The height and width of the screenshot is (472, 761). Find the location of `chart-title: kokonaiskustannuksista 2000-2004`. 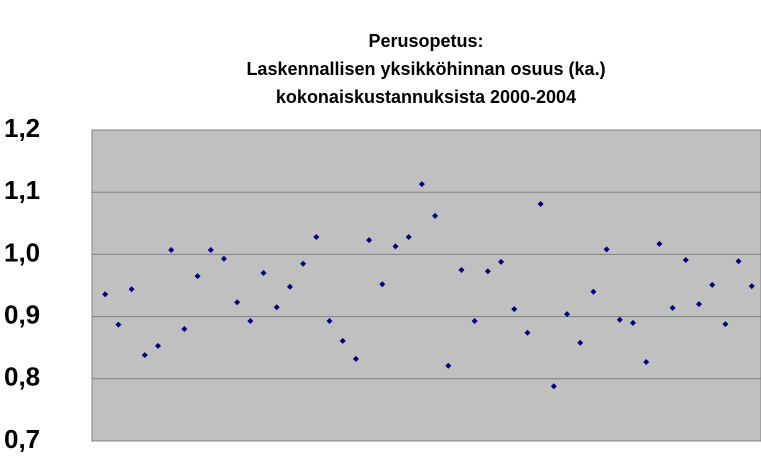

chart-title: kokonaiskustannuksista 2000-2004 is located at coordinates (426, 97).